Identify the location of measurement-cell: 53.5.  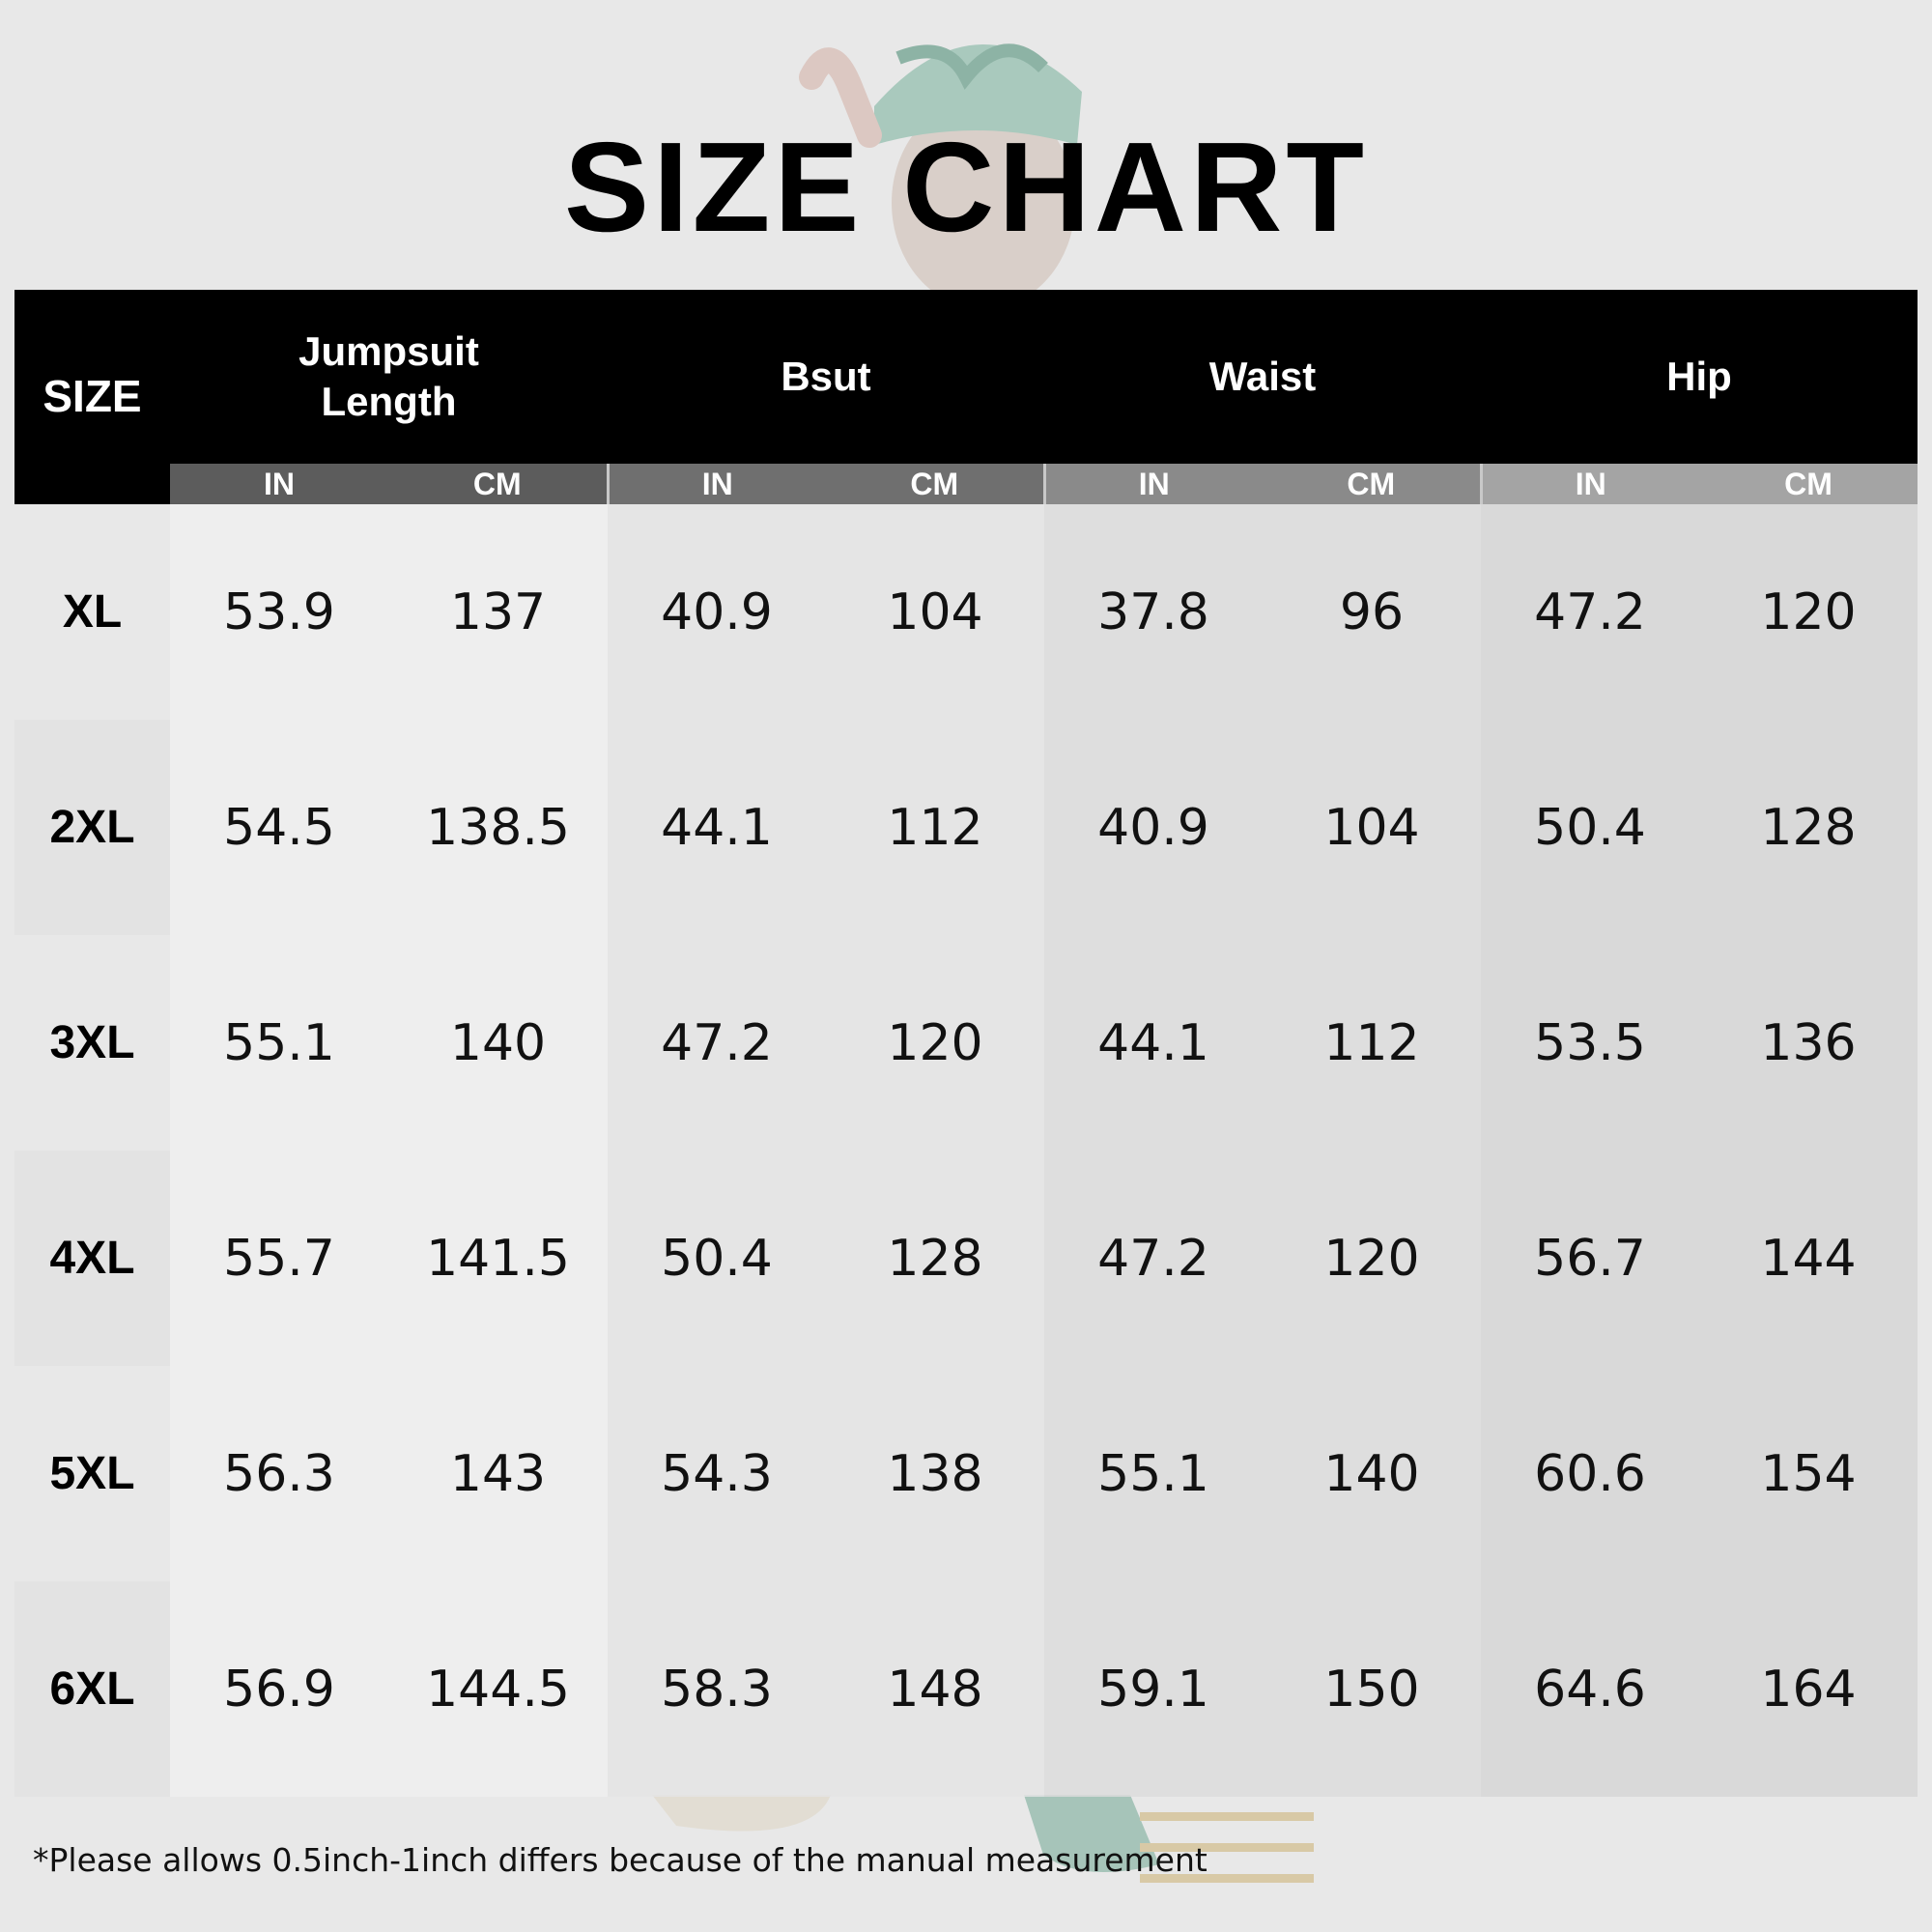
(1590, 1043).